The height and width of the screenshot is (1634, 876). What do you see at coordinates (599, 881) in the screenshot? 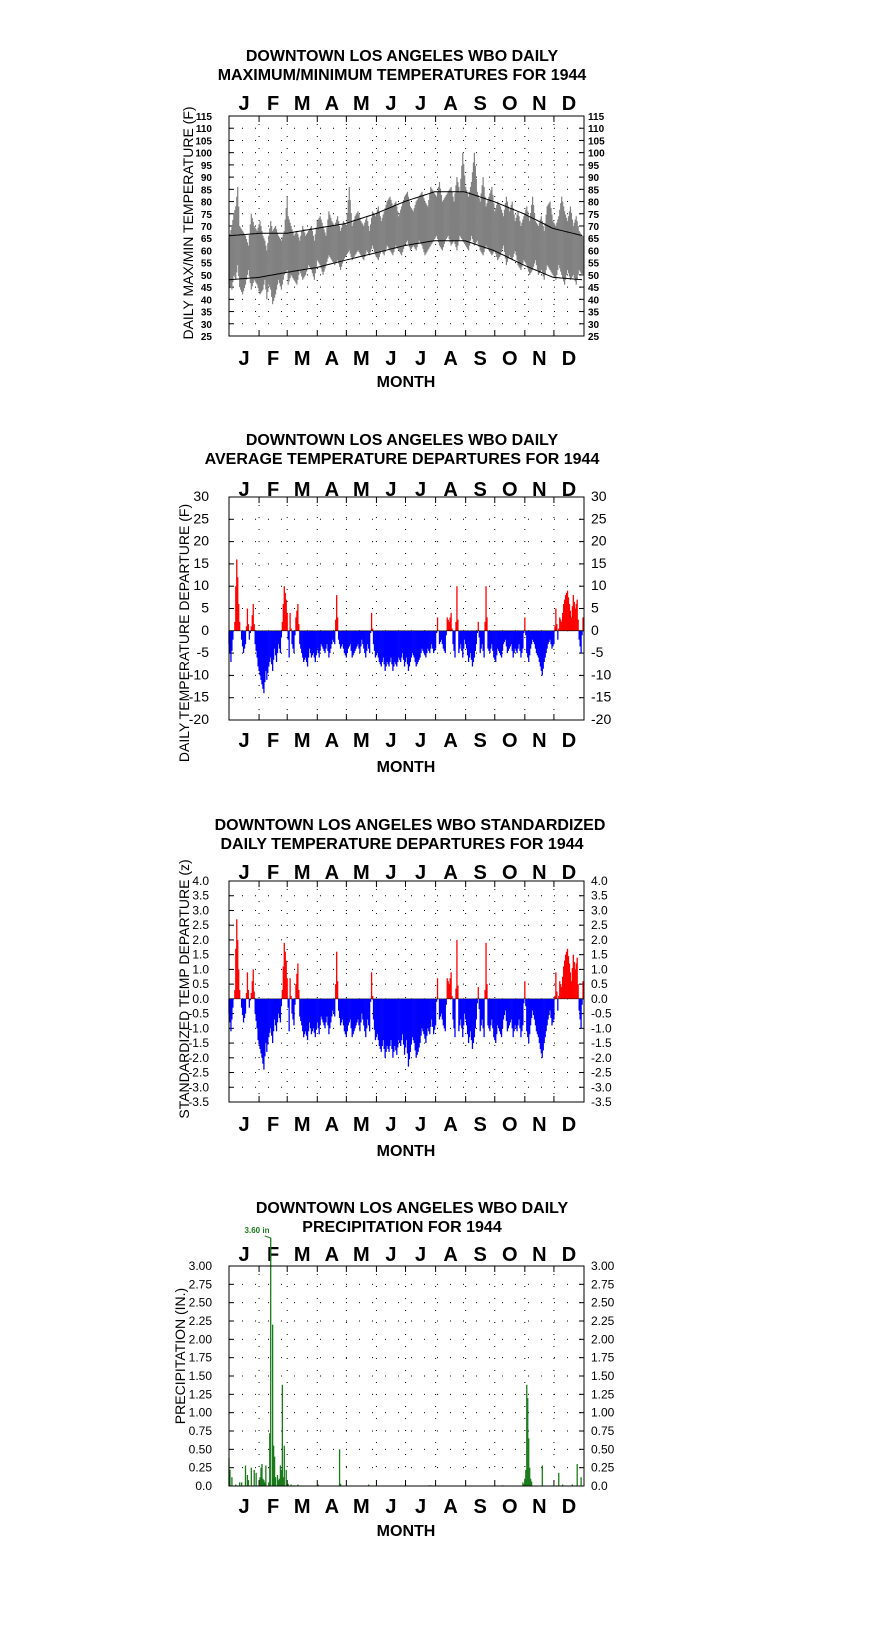
I see `y-tick-label-right: 4.0` at bounding box center [599, 881].